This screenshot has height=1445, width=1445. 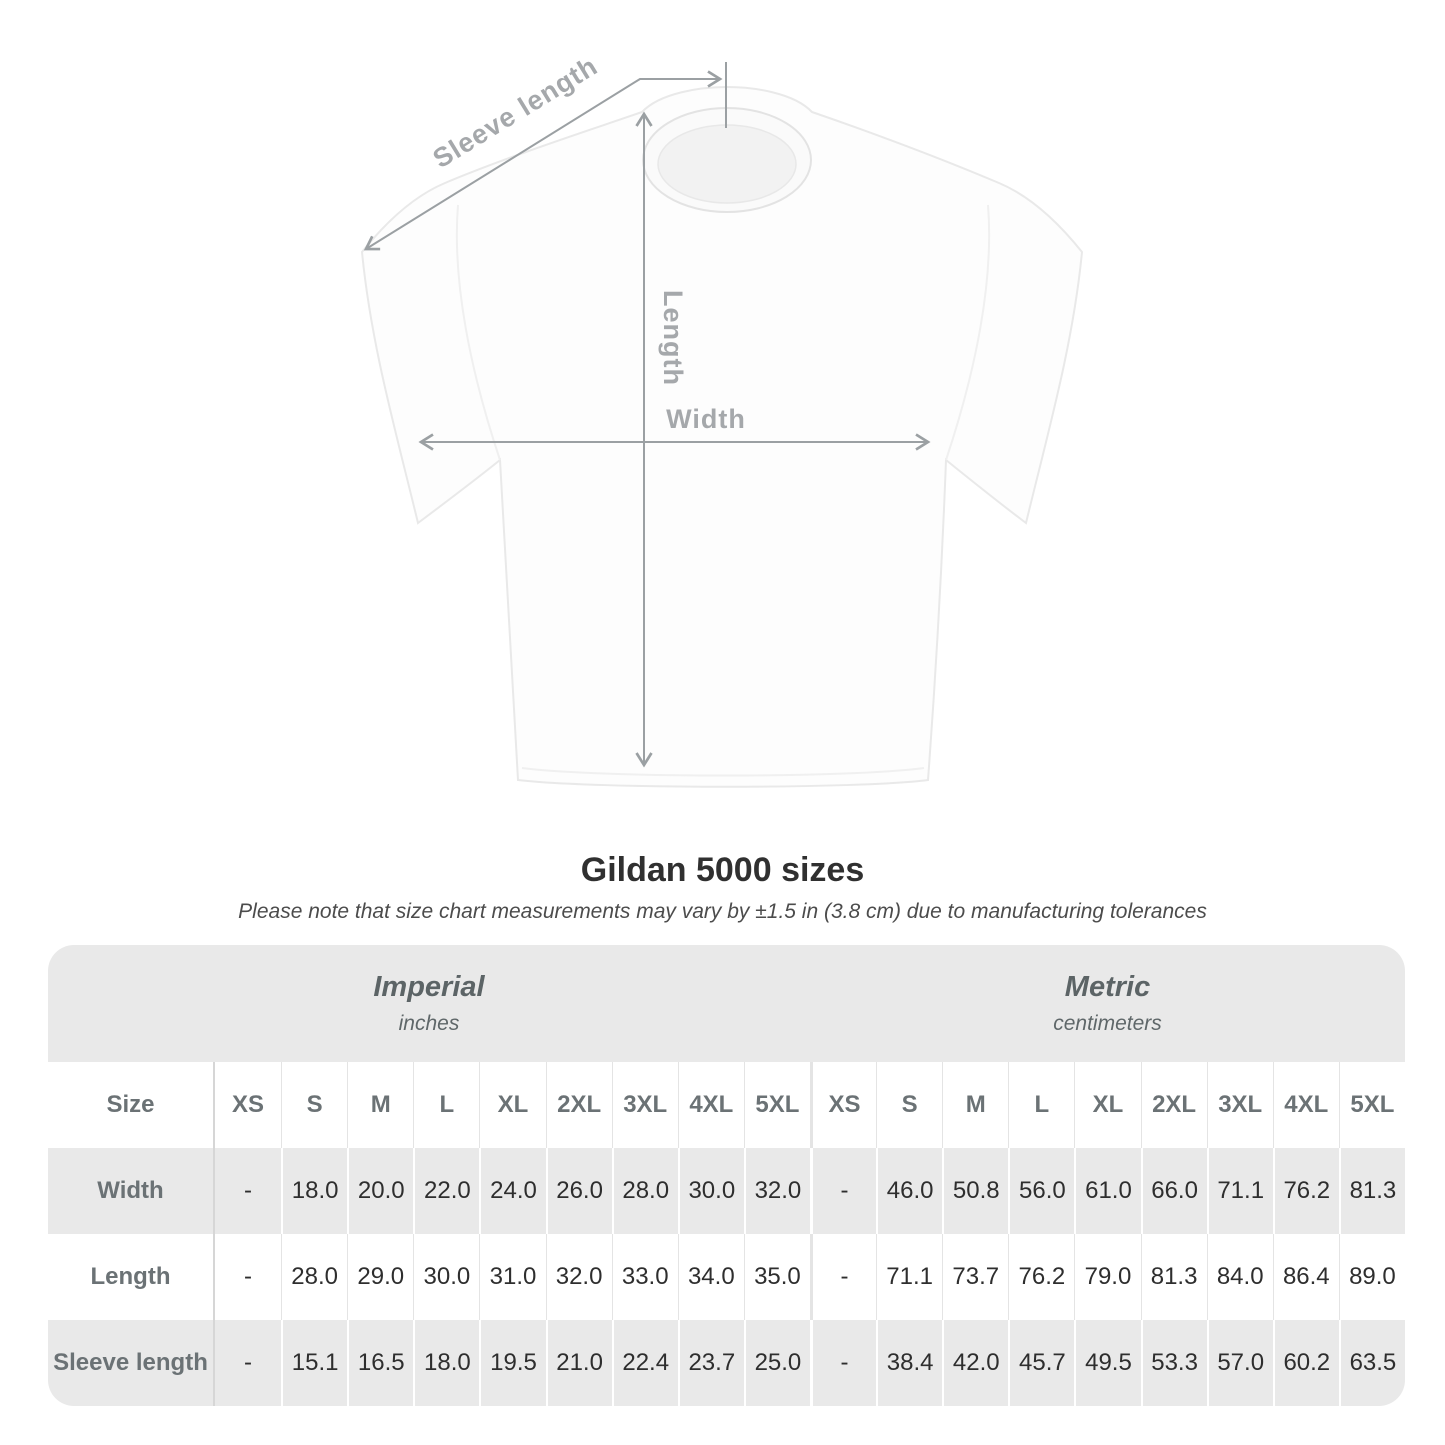 What do you see at coordinates (727, 164) in the screenshot?
I see `collar-opening` at bounding box center [727, 164].